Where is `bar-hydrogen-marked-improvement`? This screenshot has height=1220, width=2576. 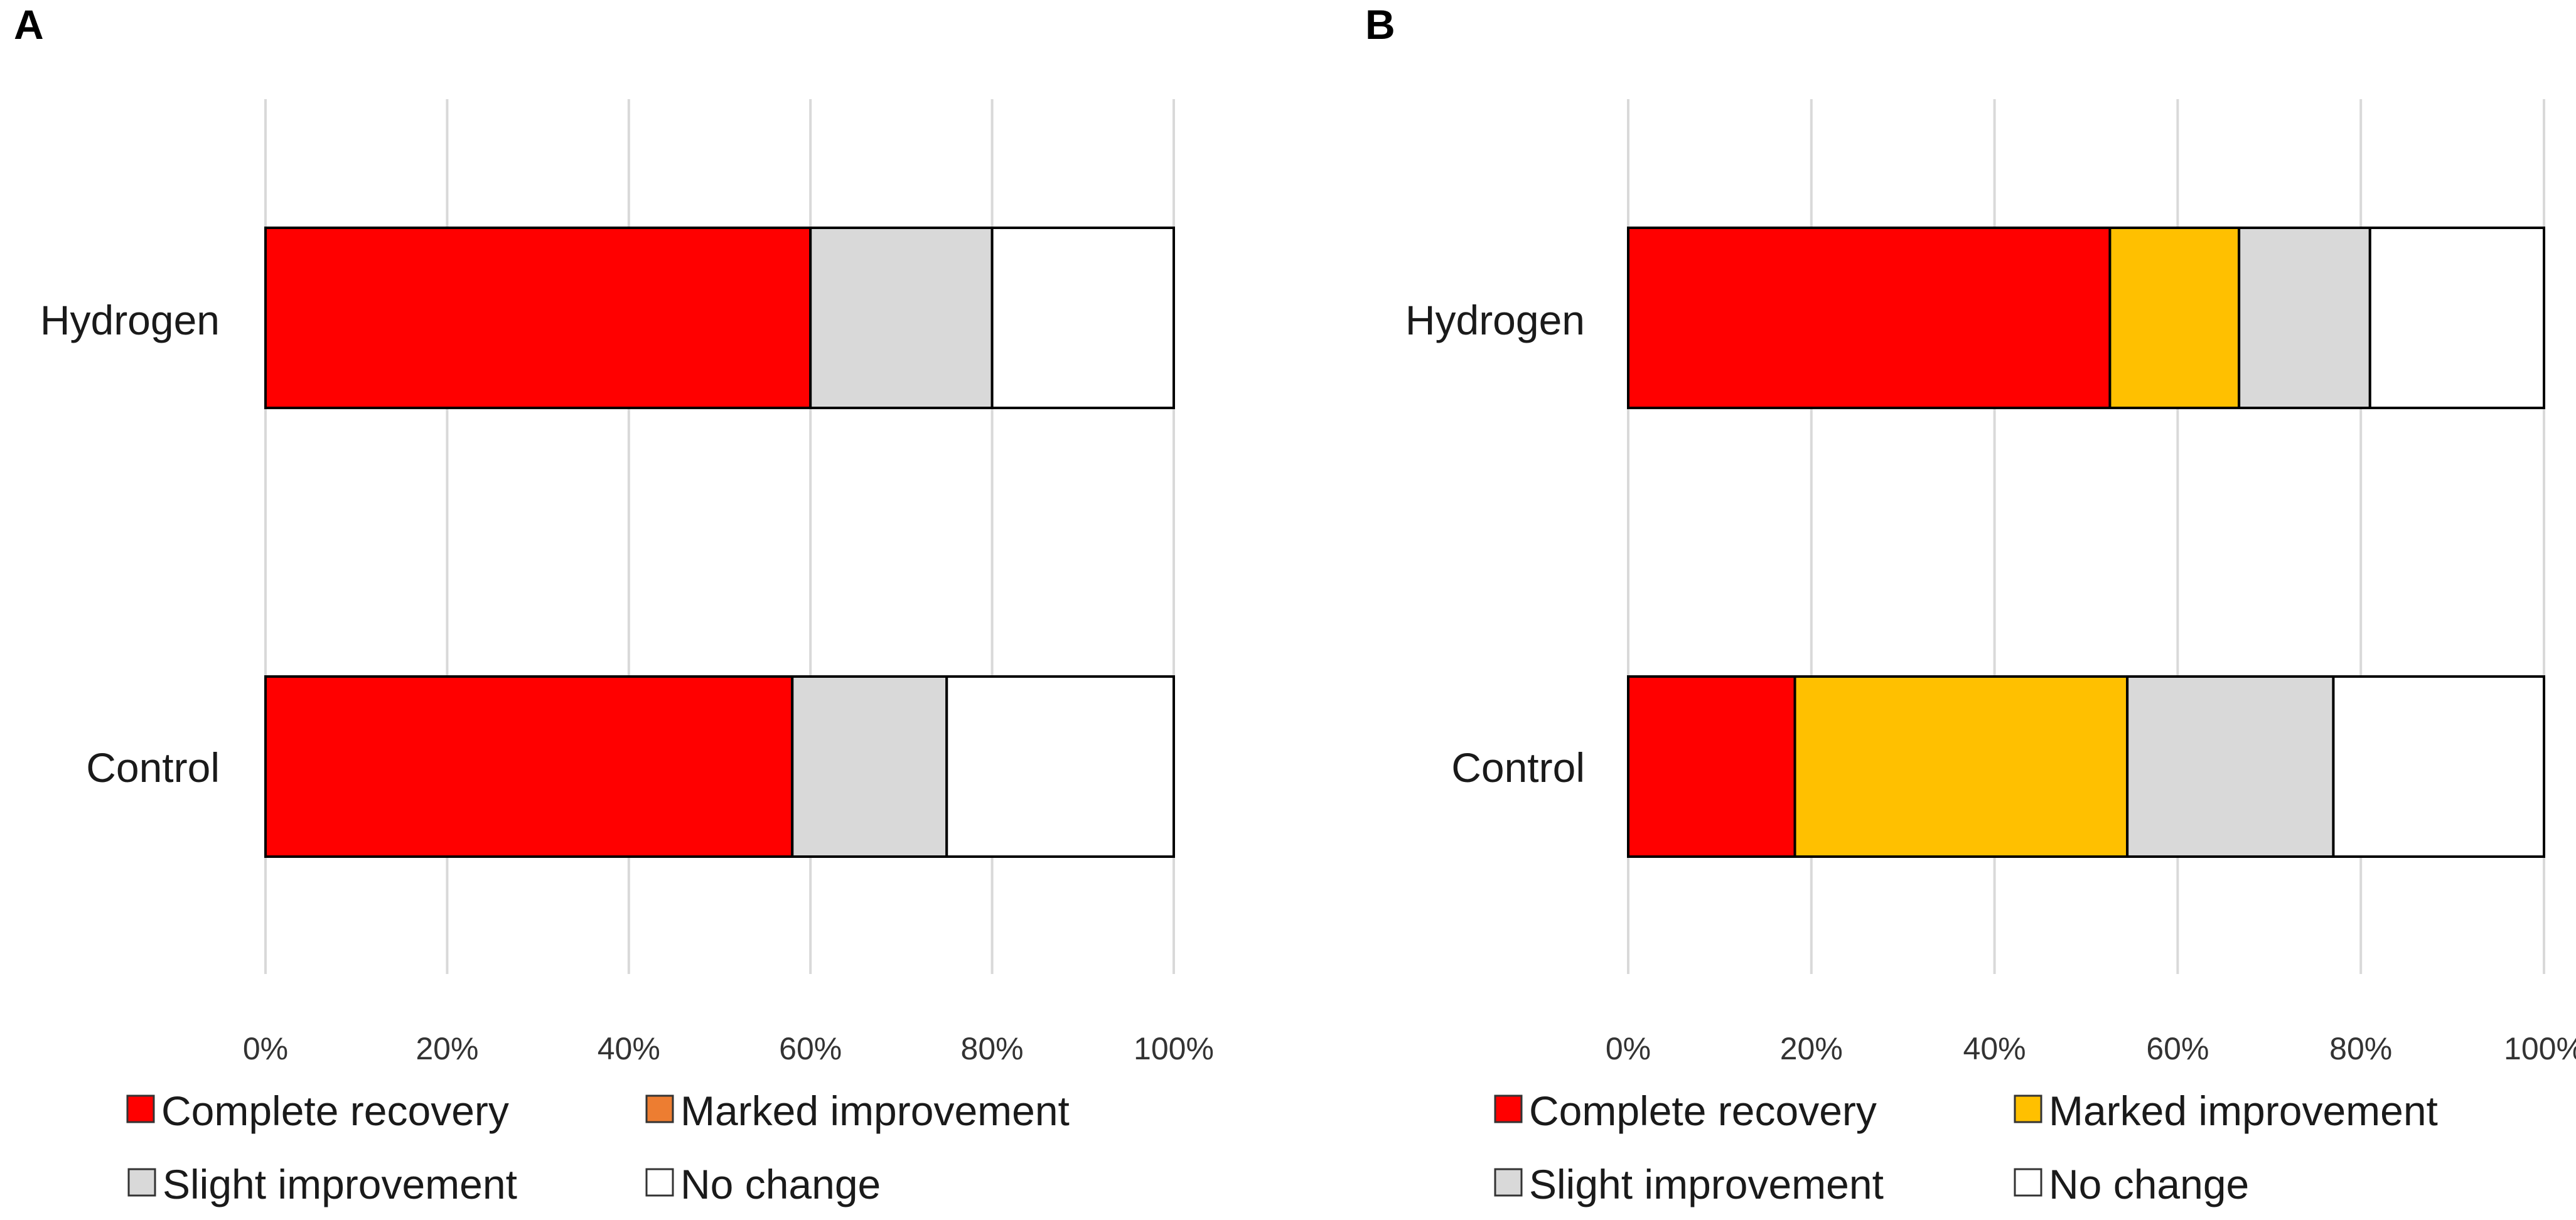 bar-hydrogen-marked-improvement is located at coordinates (2174, 318).